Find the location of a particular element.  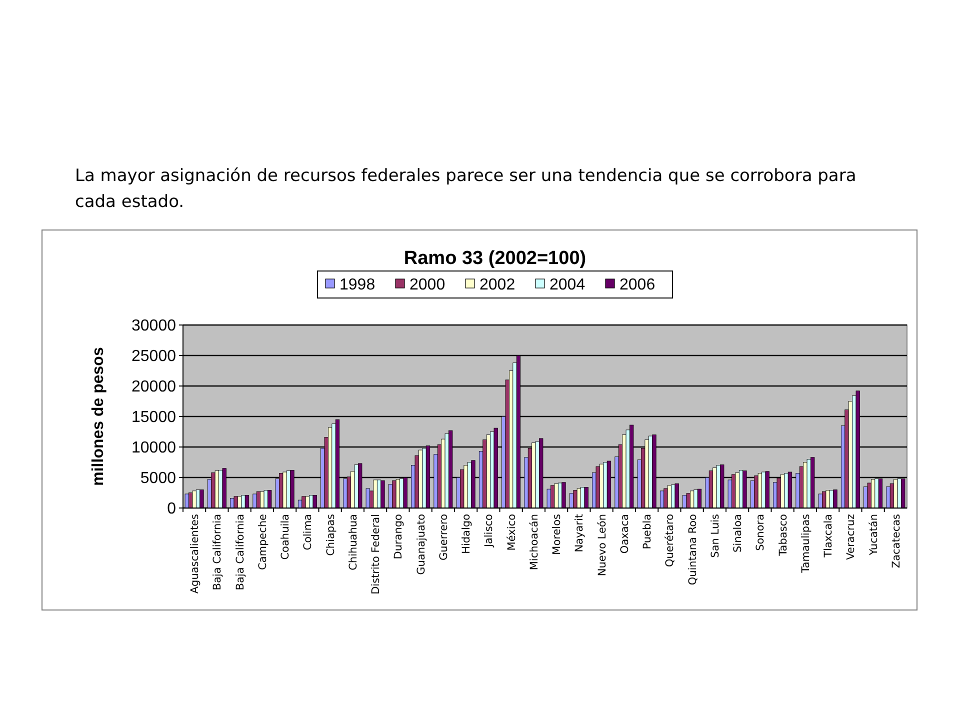

y-tick-label: 30000 is located at coordinates (154, 326).